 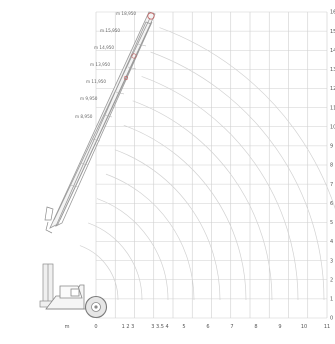 I want to click on boom-length-label: m 11,950, so click(x=96, y=81).